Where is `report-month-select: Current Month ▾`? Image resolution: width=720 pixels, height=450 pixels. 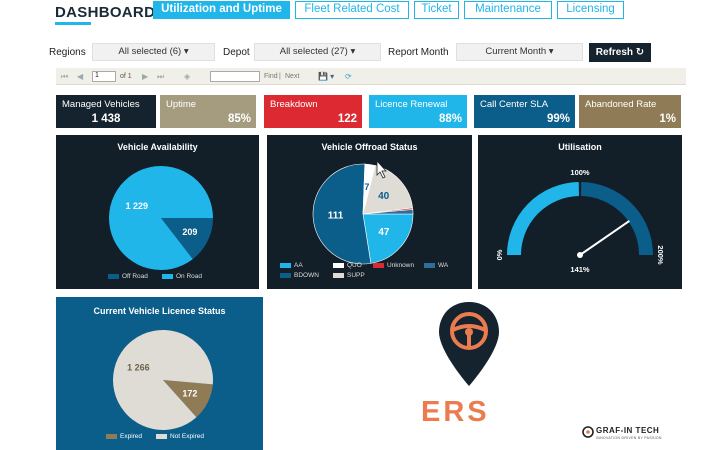
report-month-select: Current Month ▾ is located at coordinates (519, 52).